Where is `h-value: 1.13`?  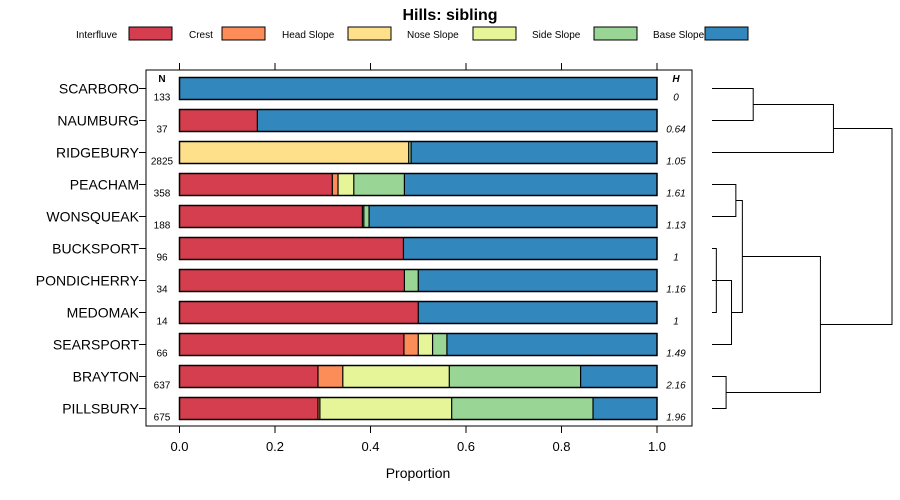
h-value: 1.13 is located at coordinates (676, 226).